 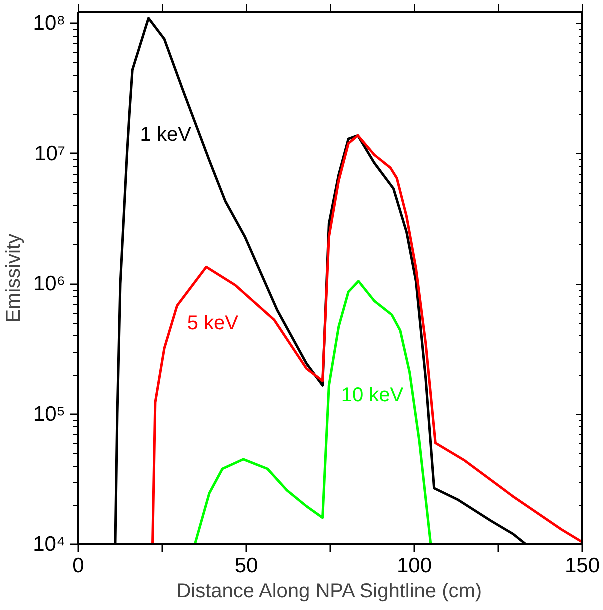 I want to click on y-axis-title: Emissivity, so click(x=14, y=278).